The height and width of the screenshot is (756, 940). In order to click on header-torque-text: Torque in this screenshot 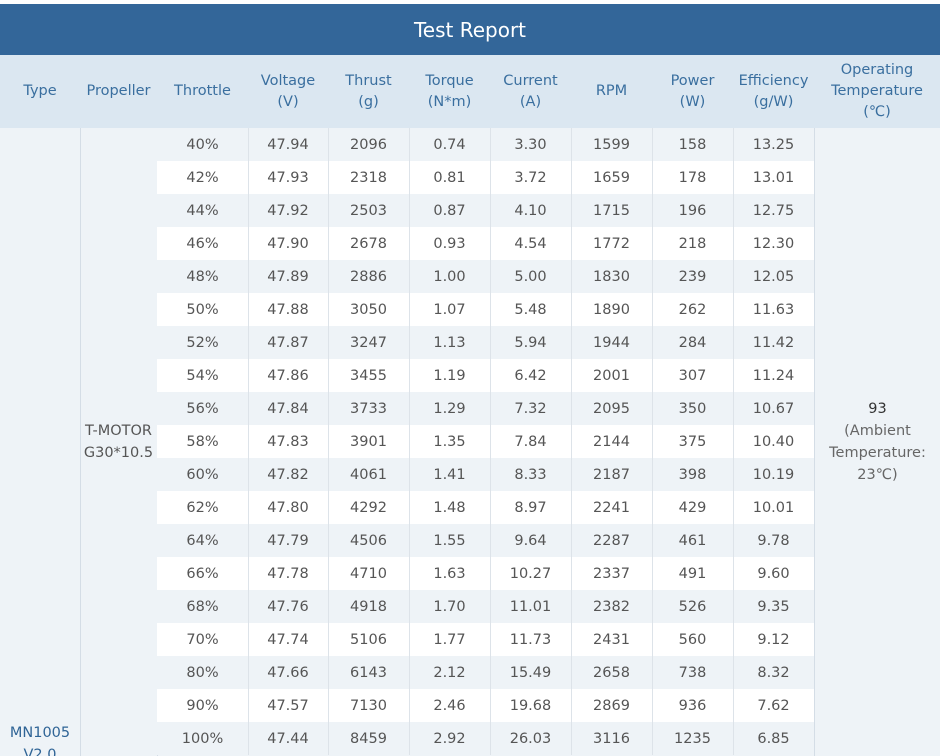, I will do `click(449, 80)`.